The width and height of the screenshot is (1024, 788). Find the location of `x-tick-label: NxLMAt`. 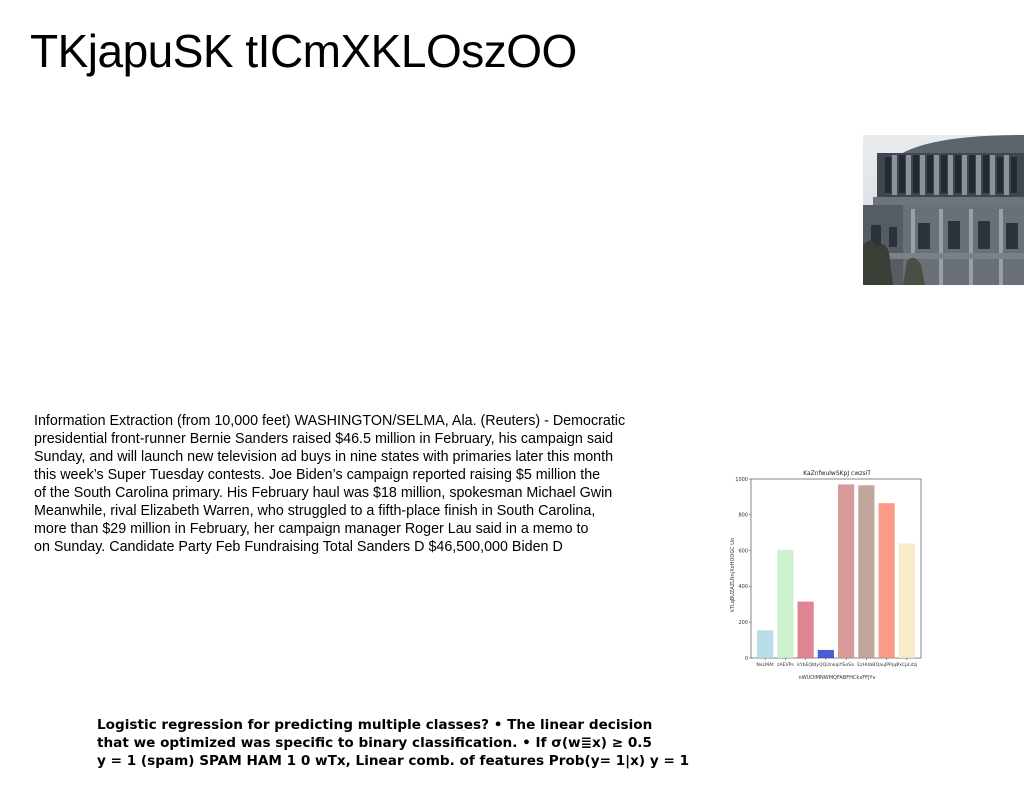

x-tick-label: NxLMAt is located at coordinates (765, 665).